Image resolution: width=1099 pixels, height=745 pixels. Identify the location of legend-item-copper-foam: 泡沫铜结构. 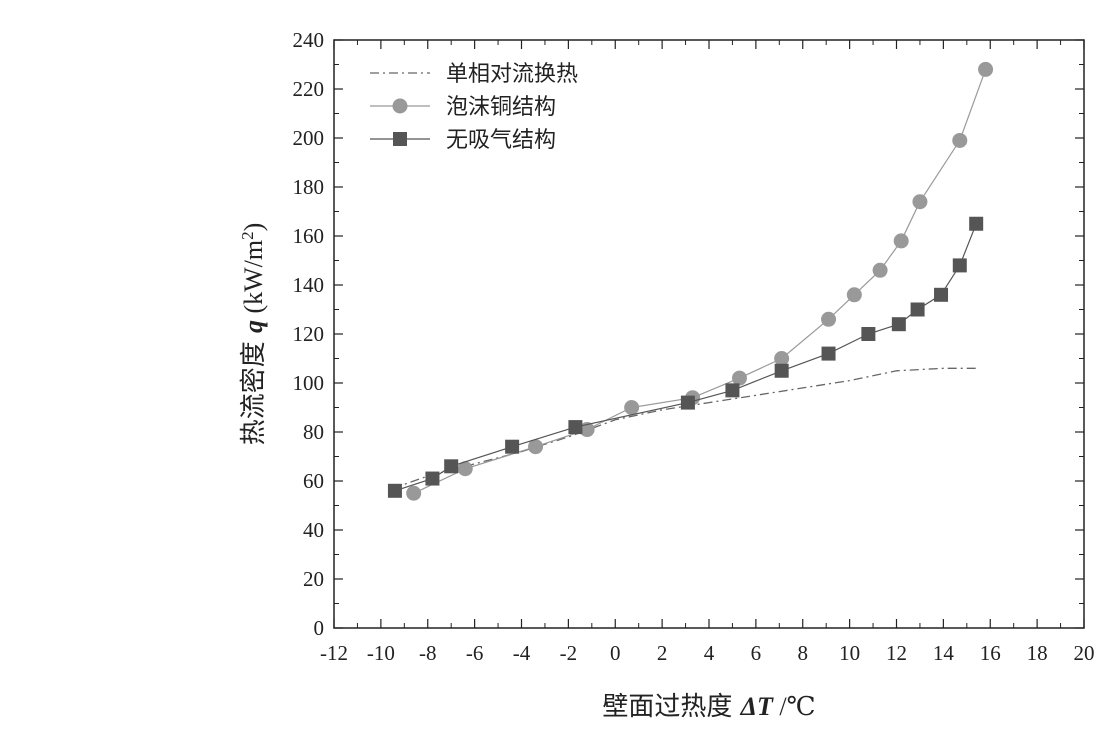
(463, 107).